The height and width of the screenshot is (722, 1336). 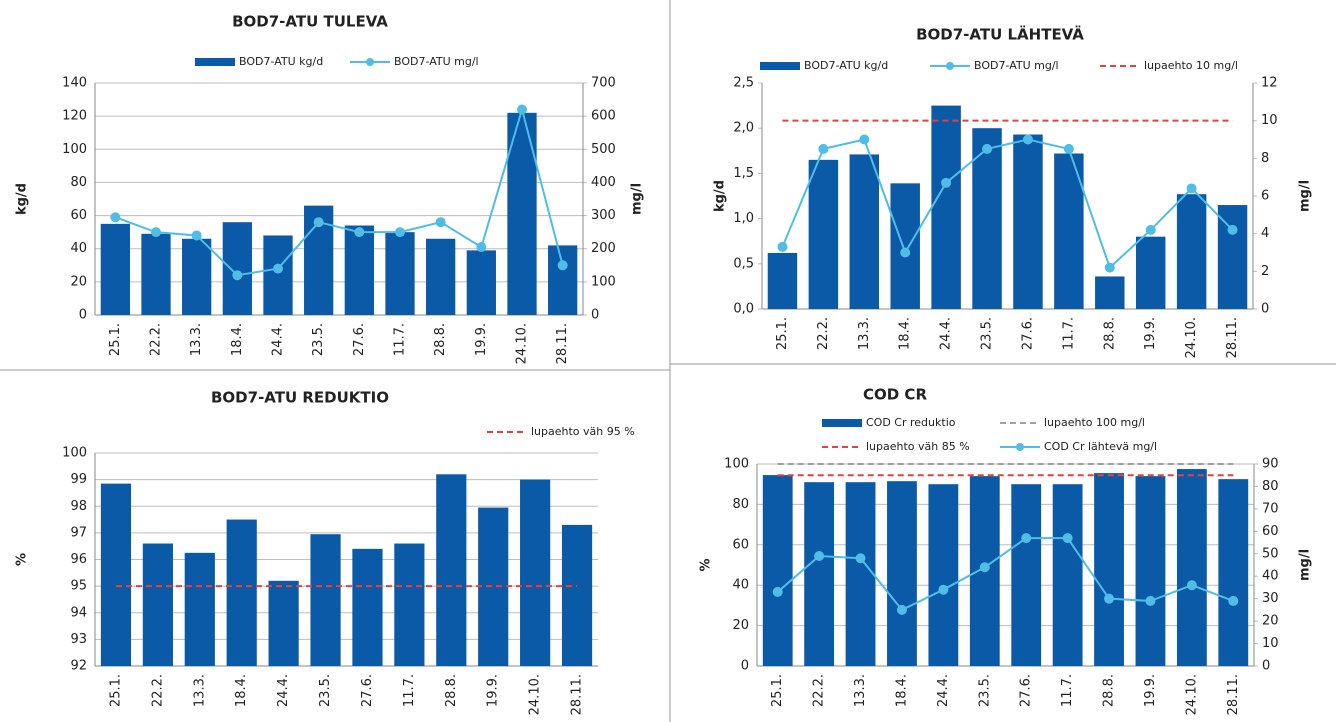 What do you see at coordinates (1270, 598) in the screenshot?
I see `y2-tick-label: 30` at bounding box center [1270, 598].